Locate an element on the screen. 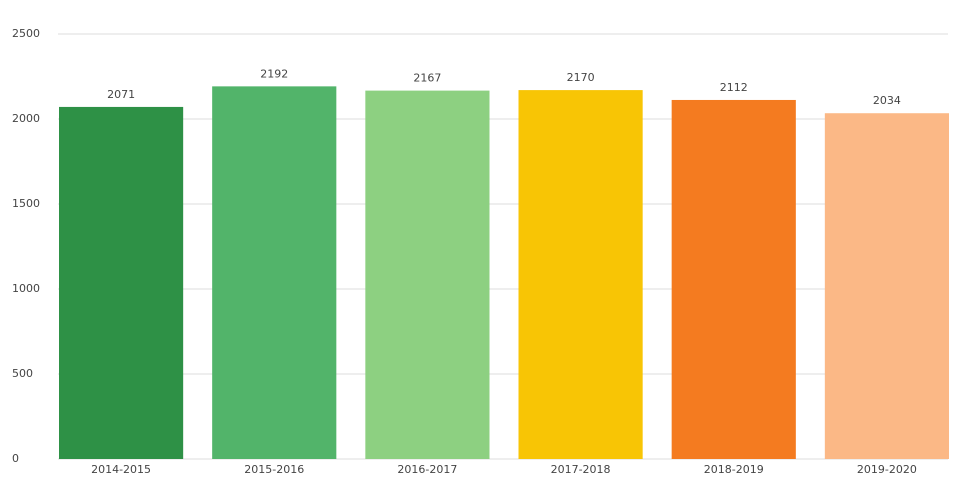 The image size is (960, 504). x-tick-label: 2018-2019 is located at coordinates (734, 469).